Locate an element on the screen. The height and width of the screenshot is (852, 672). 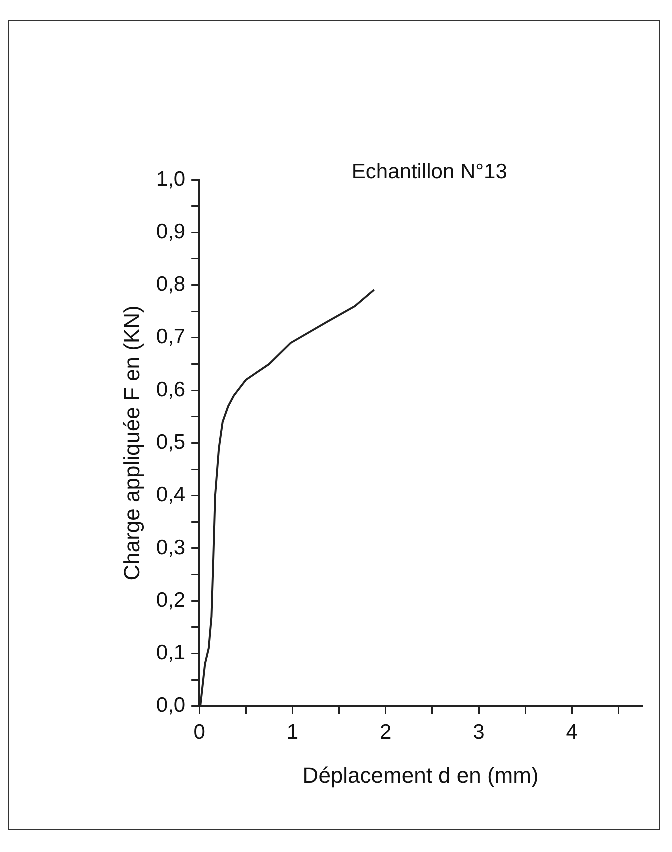
y-tick-label: 0,3 is located at coordinates (171, 548).